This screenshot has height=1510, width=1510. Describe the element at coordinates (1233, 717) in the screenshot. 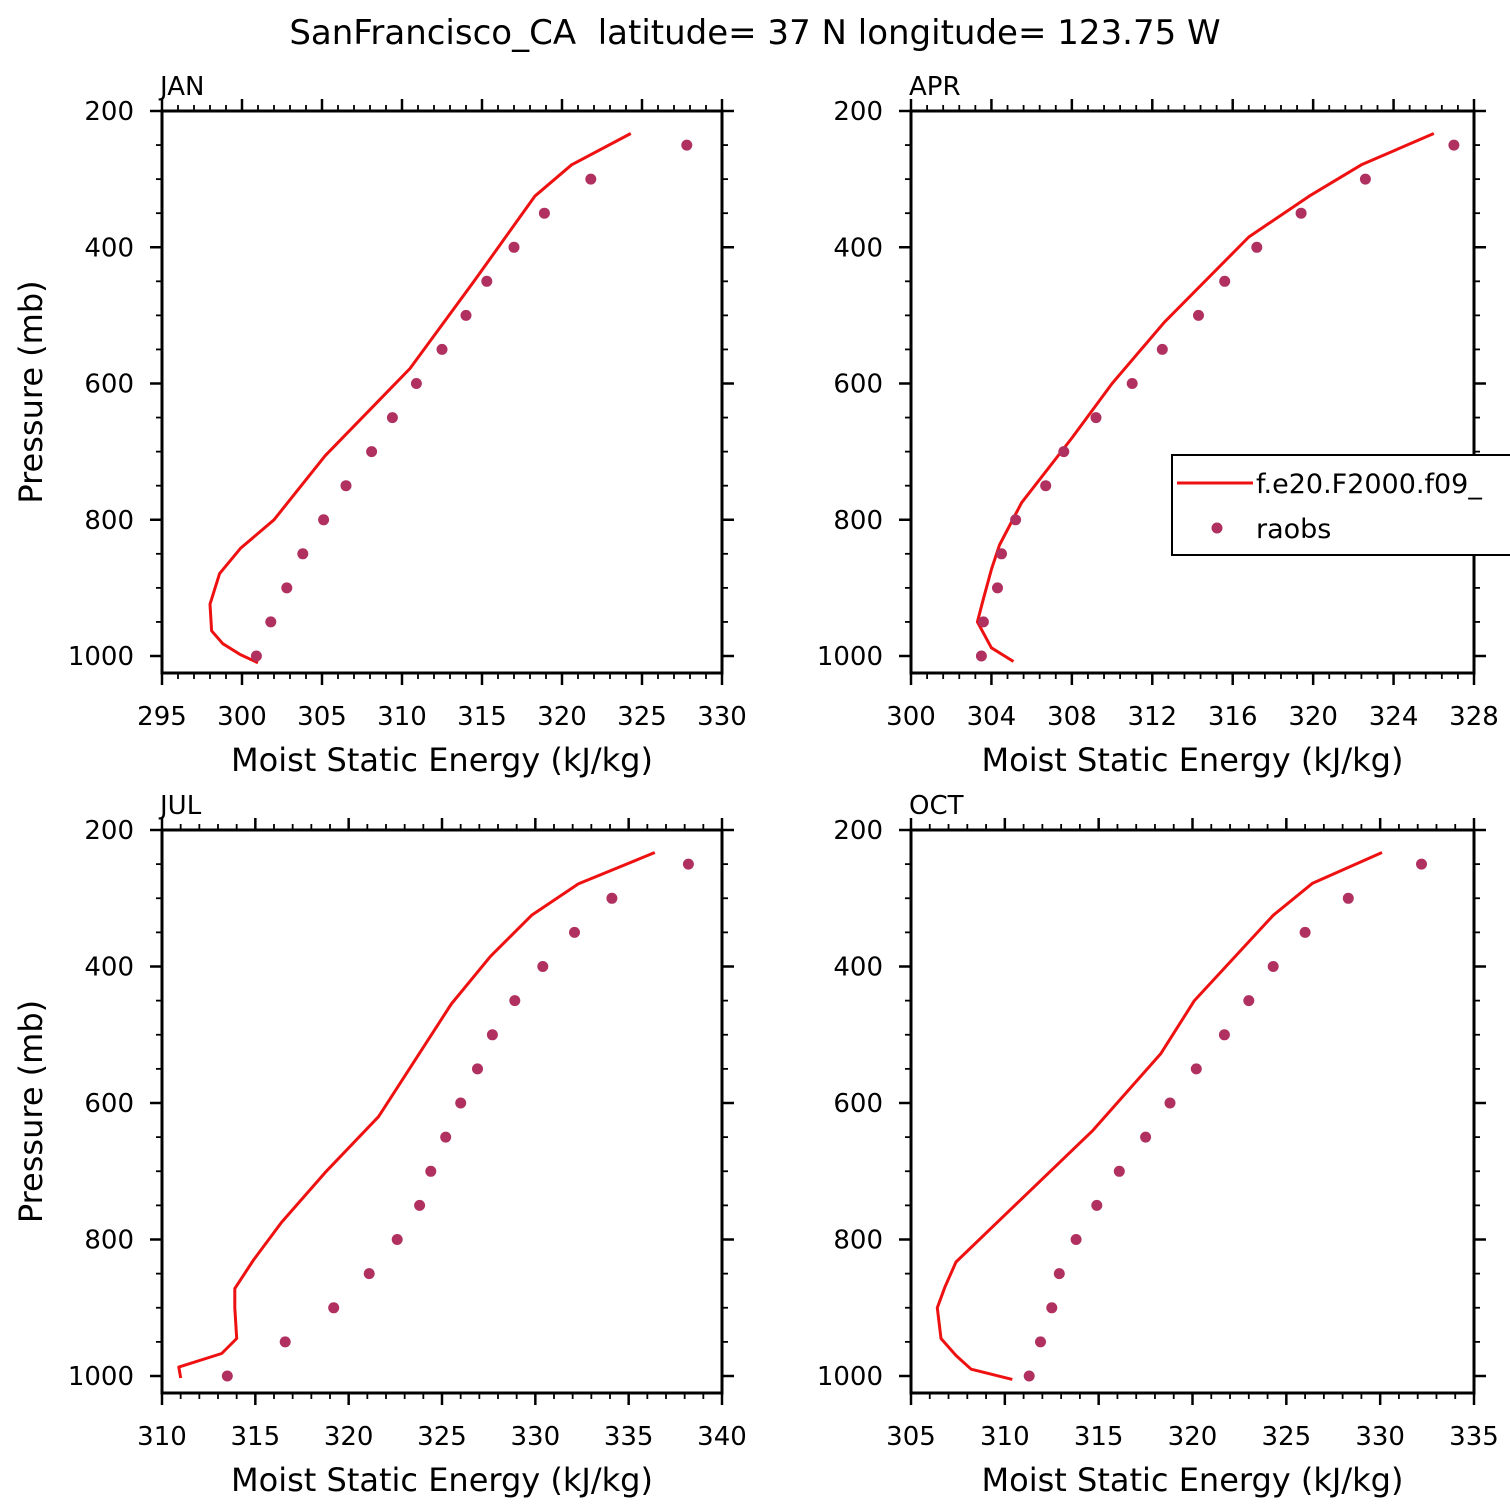

I see `x-tick-label: 316` at that location.